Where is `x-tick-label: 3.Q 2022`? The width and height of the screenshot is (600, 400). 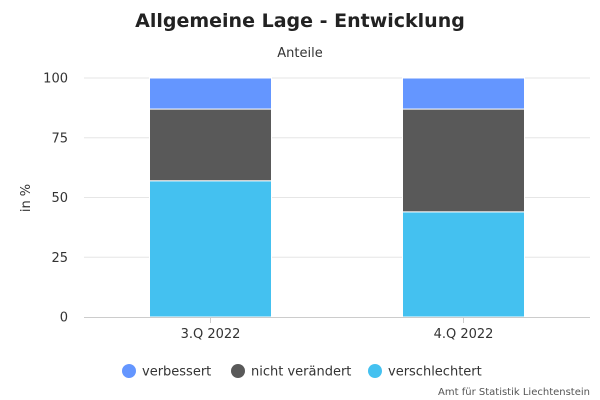 x-tick-label: 3.Q 2022 is located at coordinates (211, 334).